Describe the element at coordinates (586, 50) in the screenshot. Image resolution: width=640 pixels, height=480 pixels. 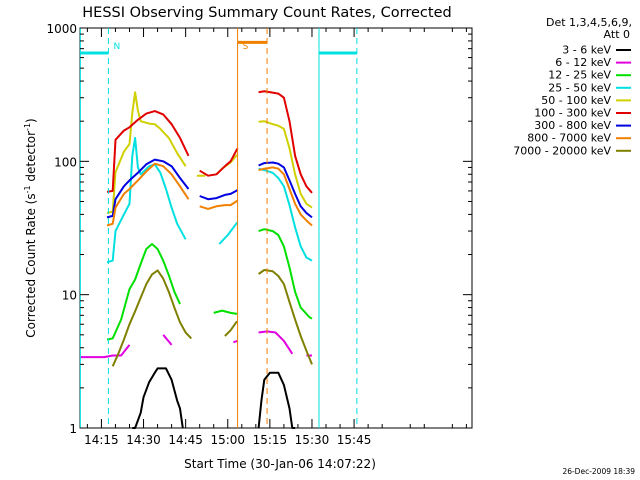
I see `legend-label-3-6-kev: 3 - 6 keV` at that location.